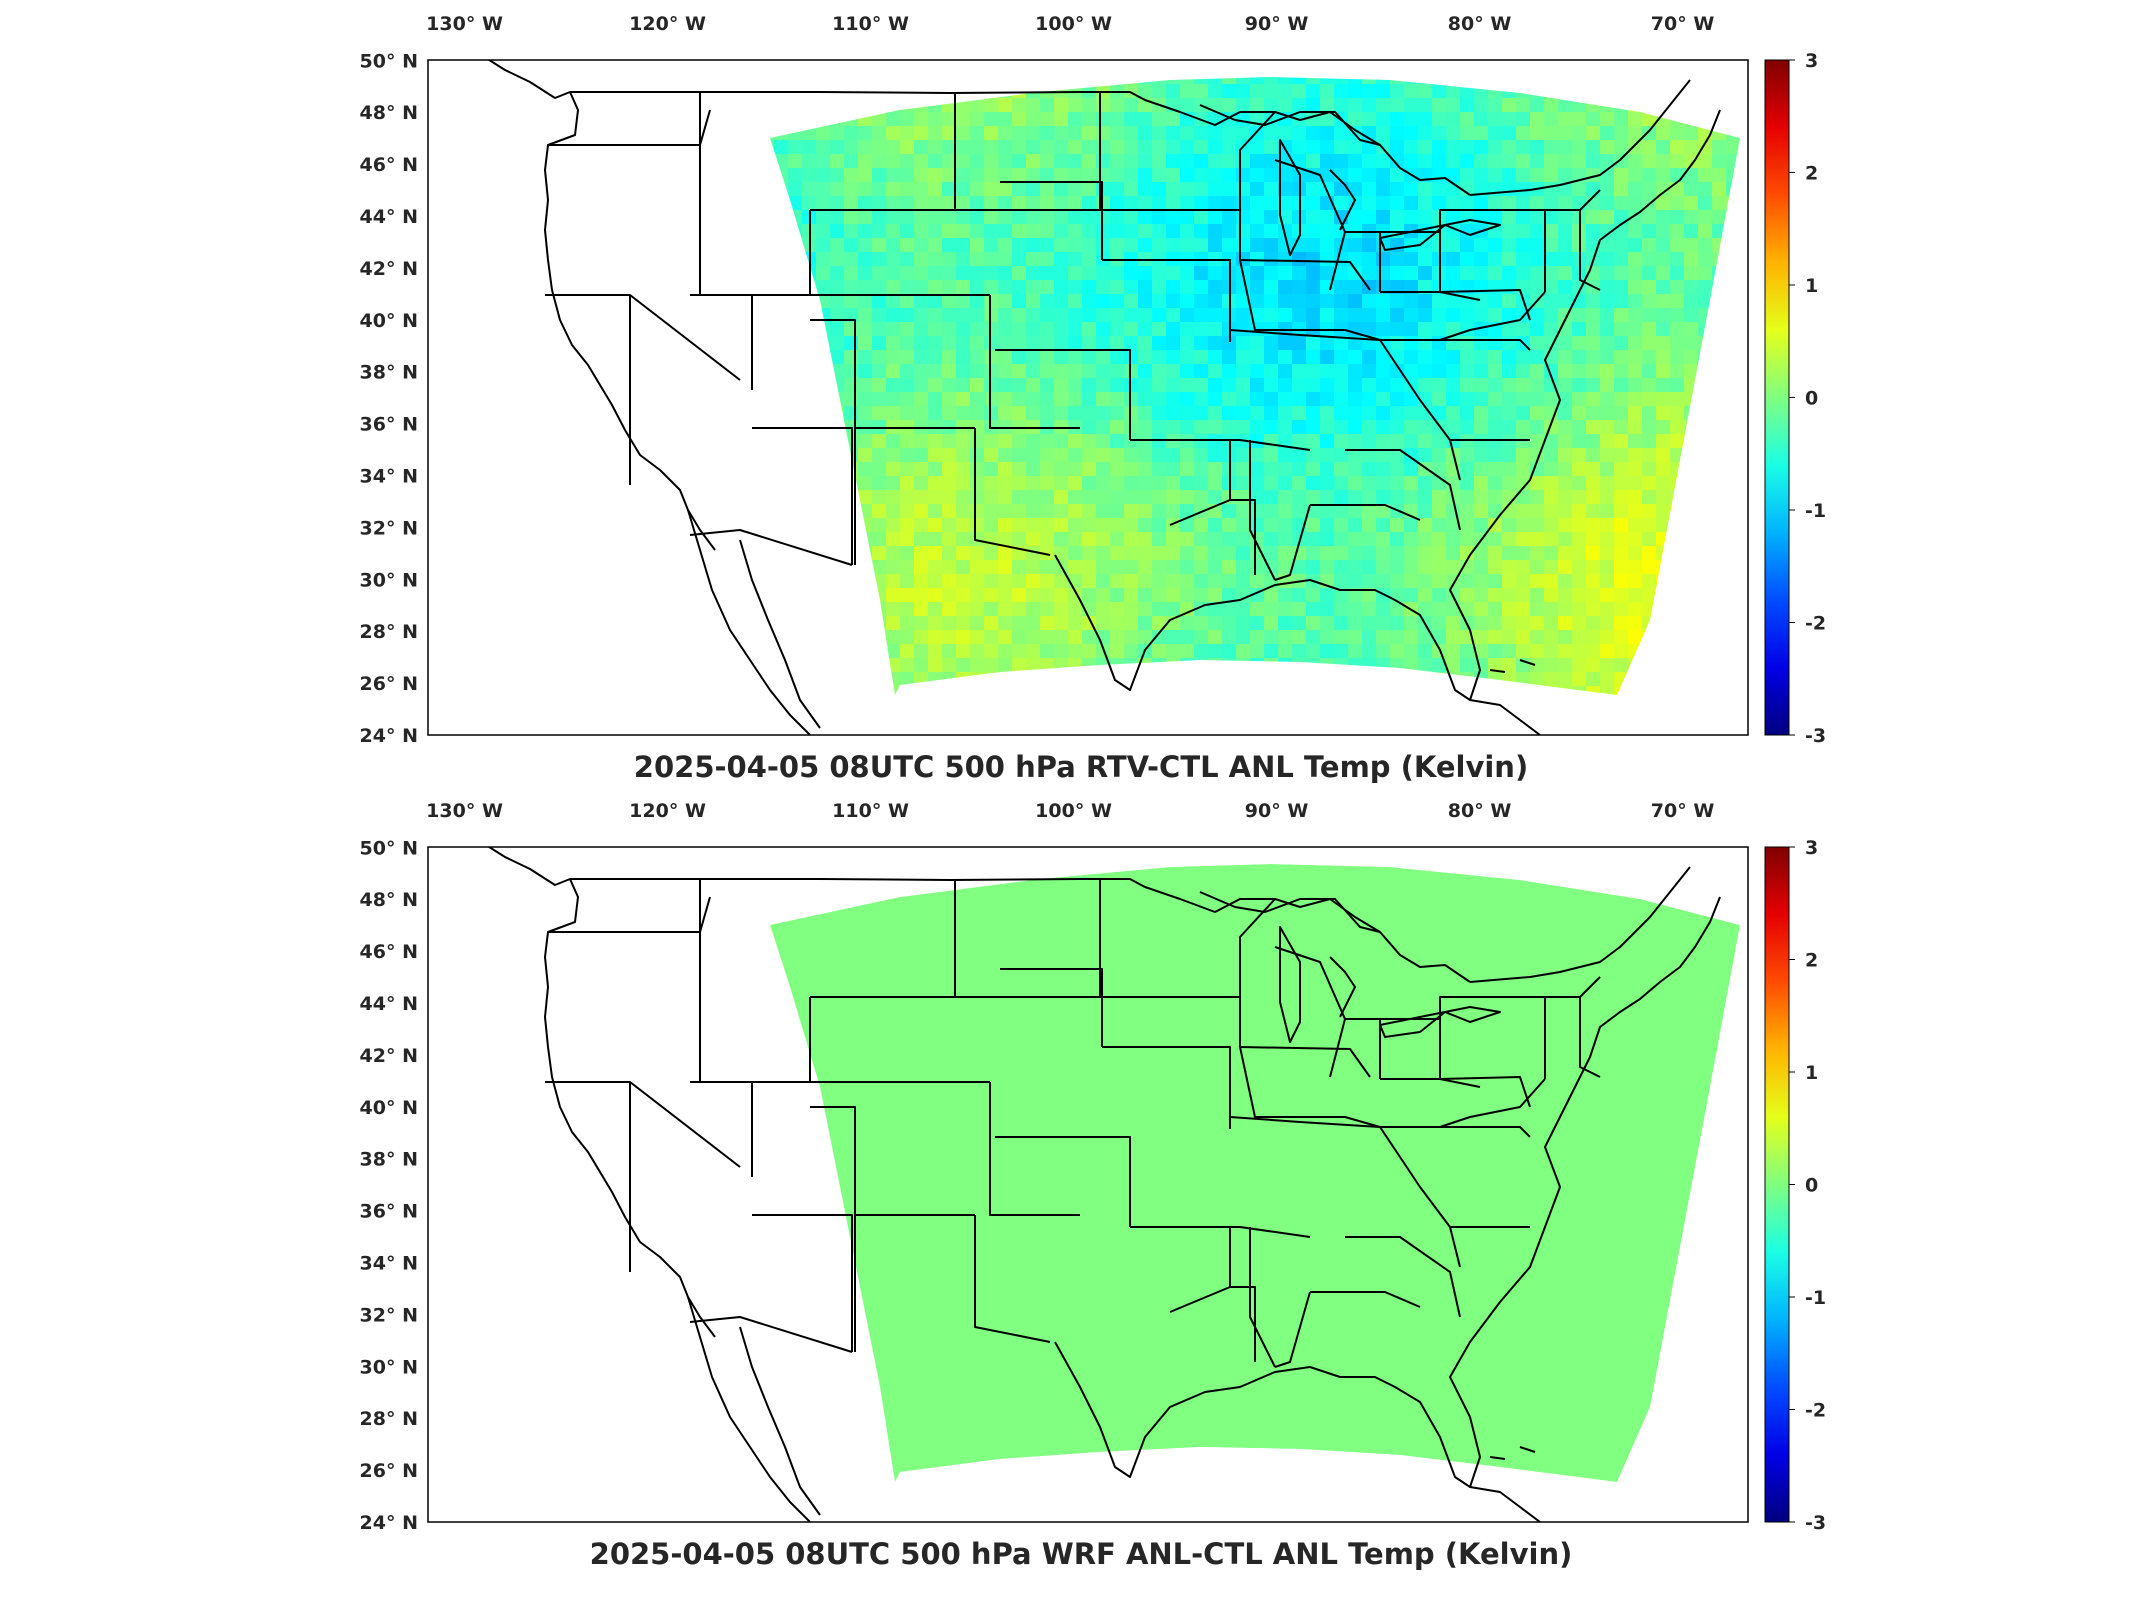 The image size is (2133, 1600). What do you see at coordinates (1073, 24) in the screenshot?
I see `lon-tick-label: 100° W` at bounding box center [1073, 24].